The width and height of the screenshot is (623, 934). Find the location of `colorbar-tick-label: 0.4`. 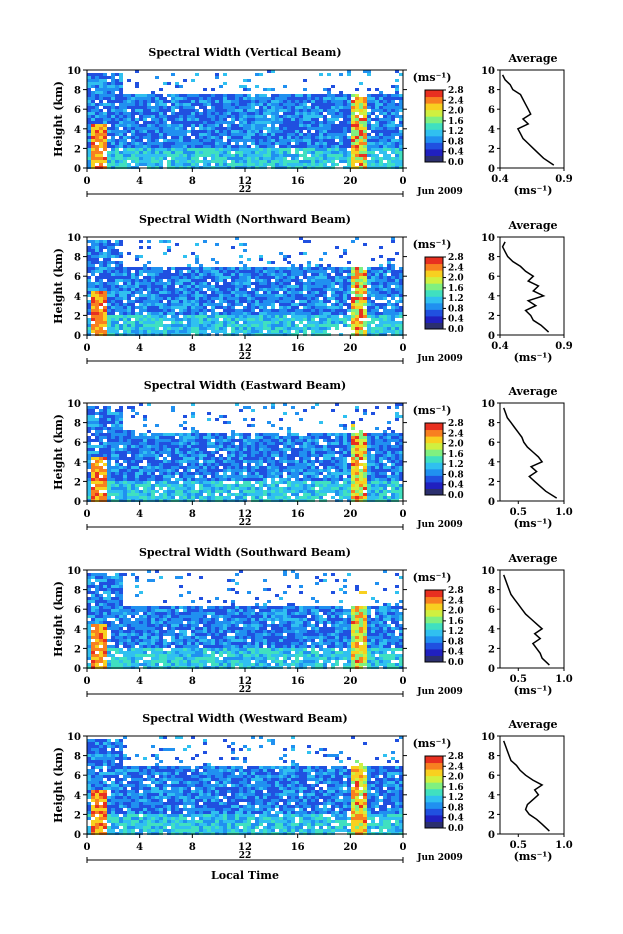

colorbar-tick-label: 0.4 is located at coordinates (456, 320).